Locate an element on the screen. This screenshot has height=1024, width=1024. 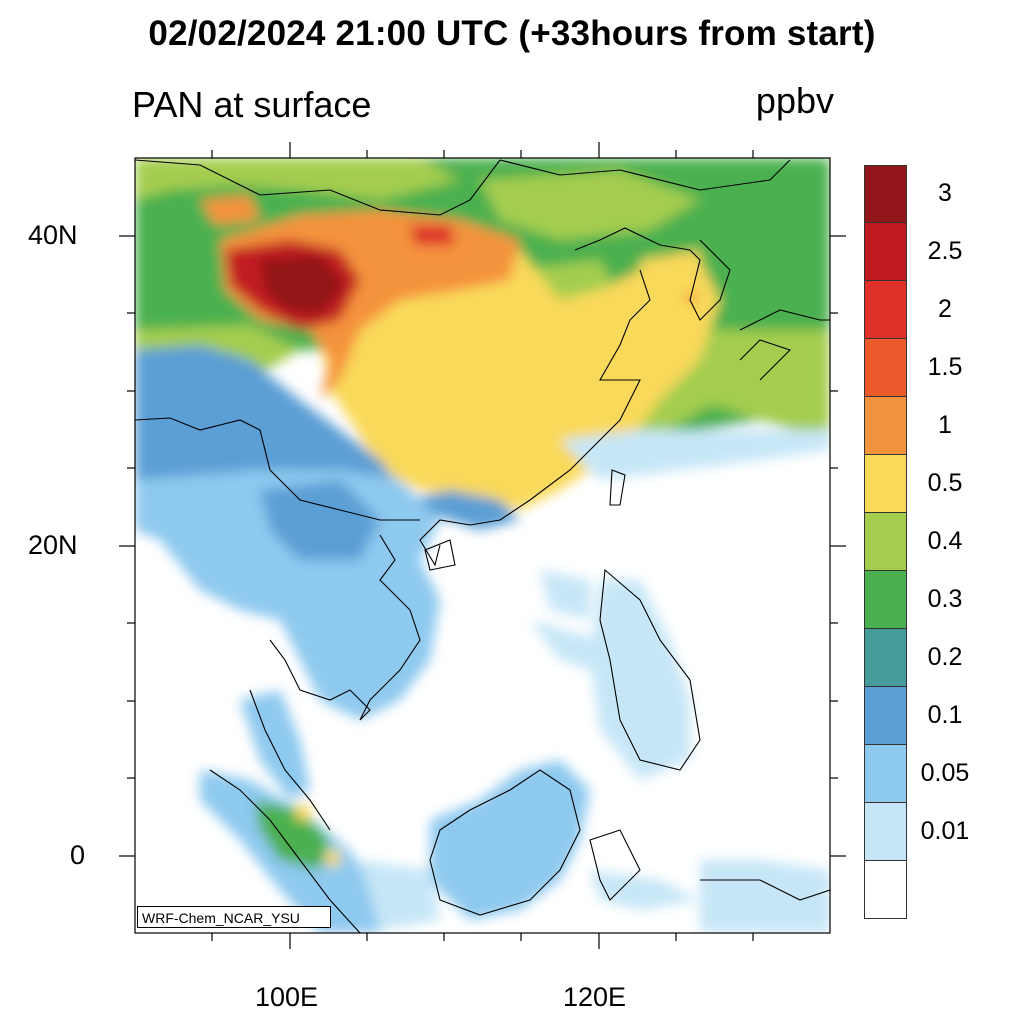
lon-label-120e: 120E is located at coordinates (595, 997).